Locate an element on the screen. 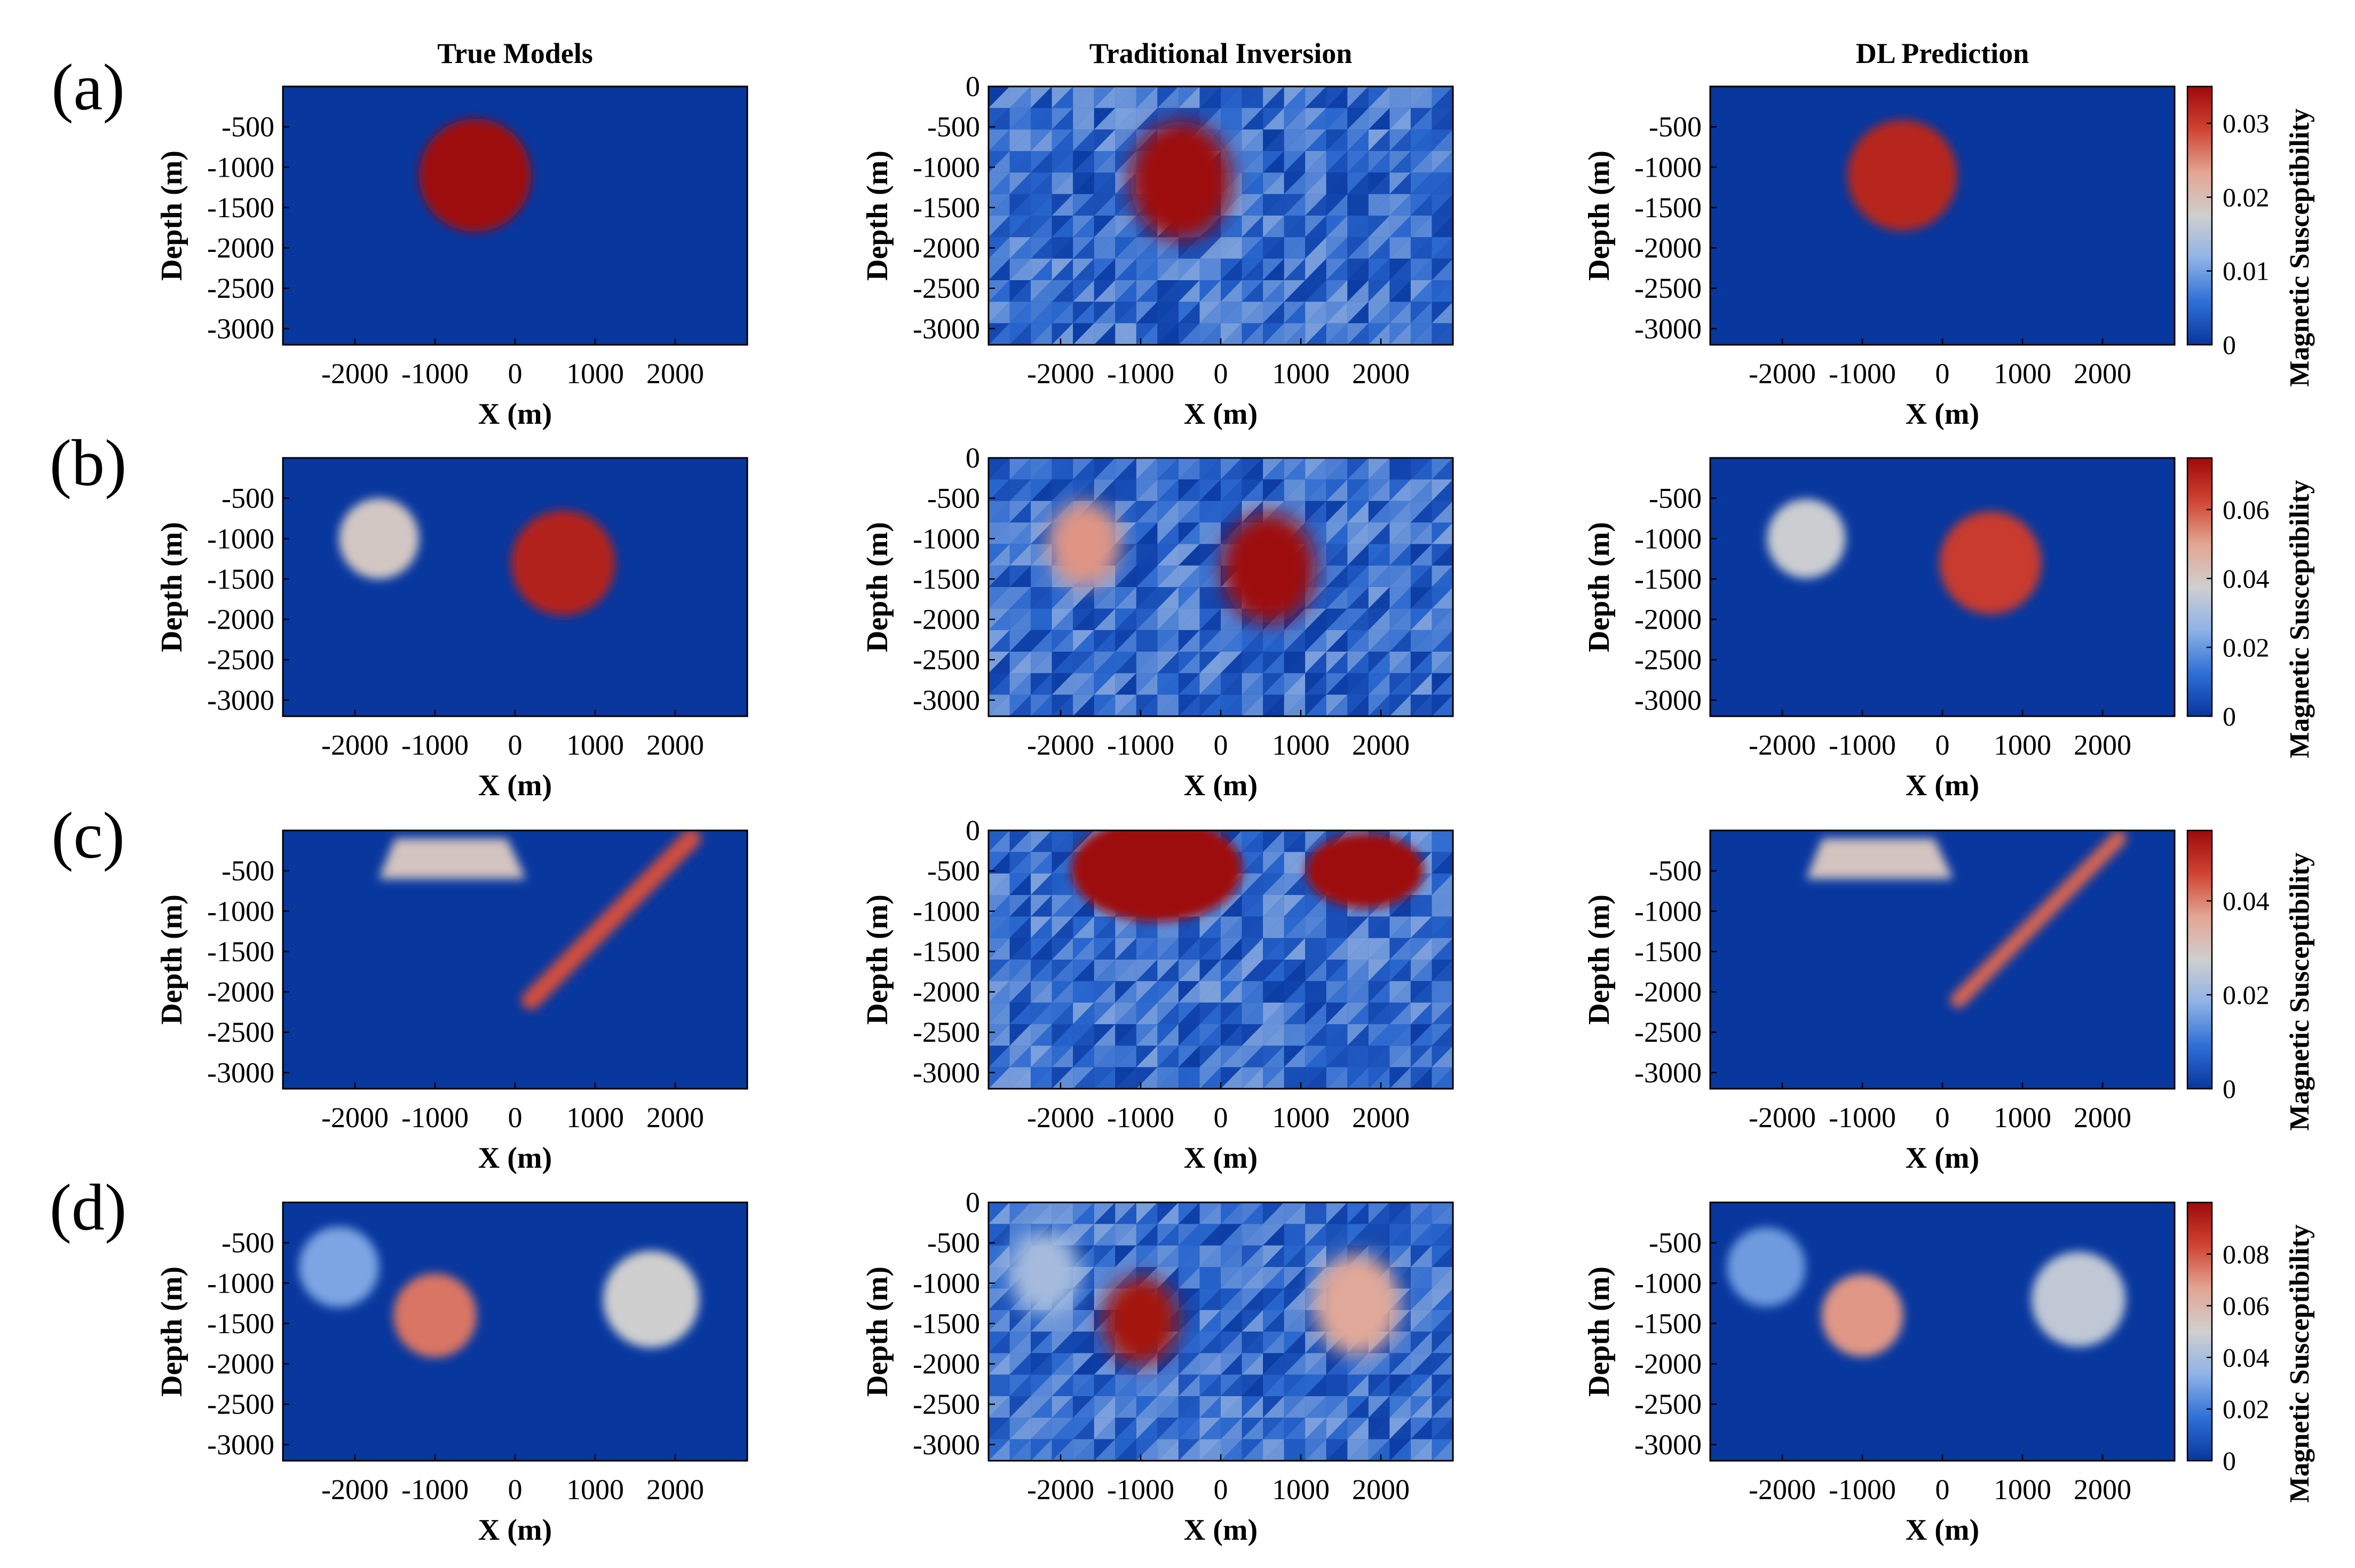 The width and height of the screenshot is (2355, 1568). x-tick-label: -1000 is located at coordinates (1862, 745).